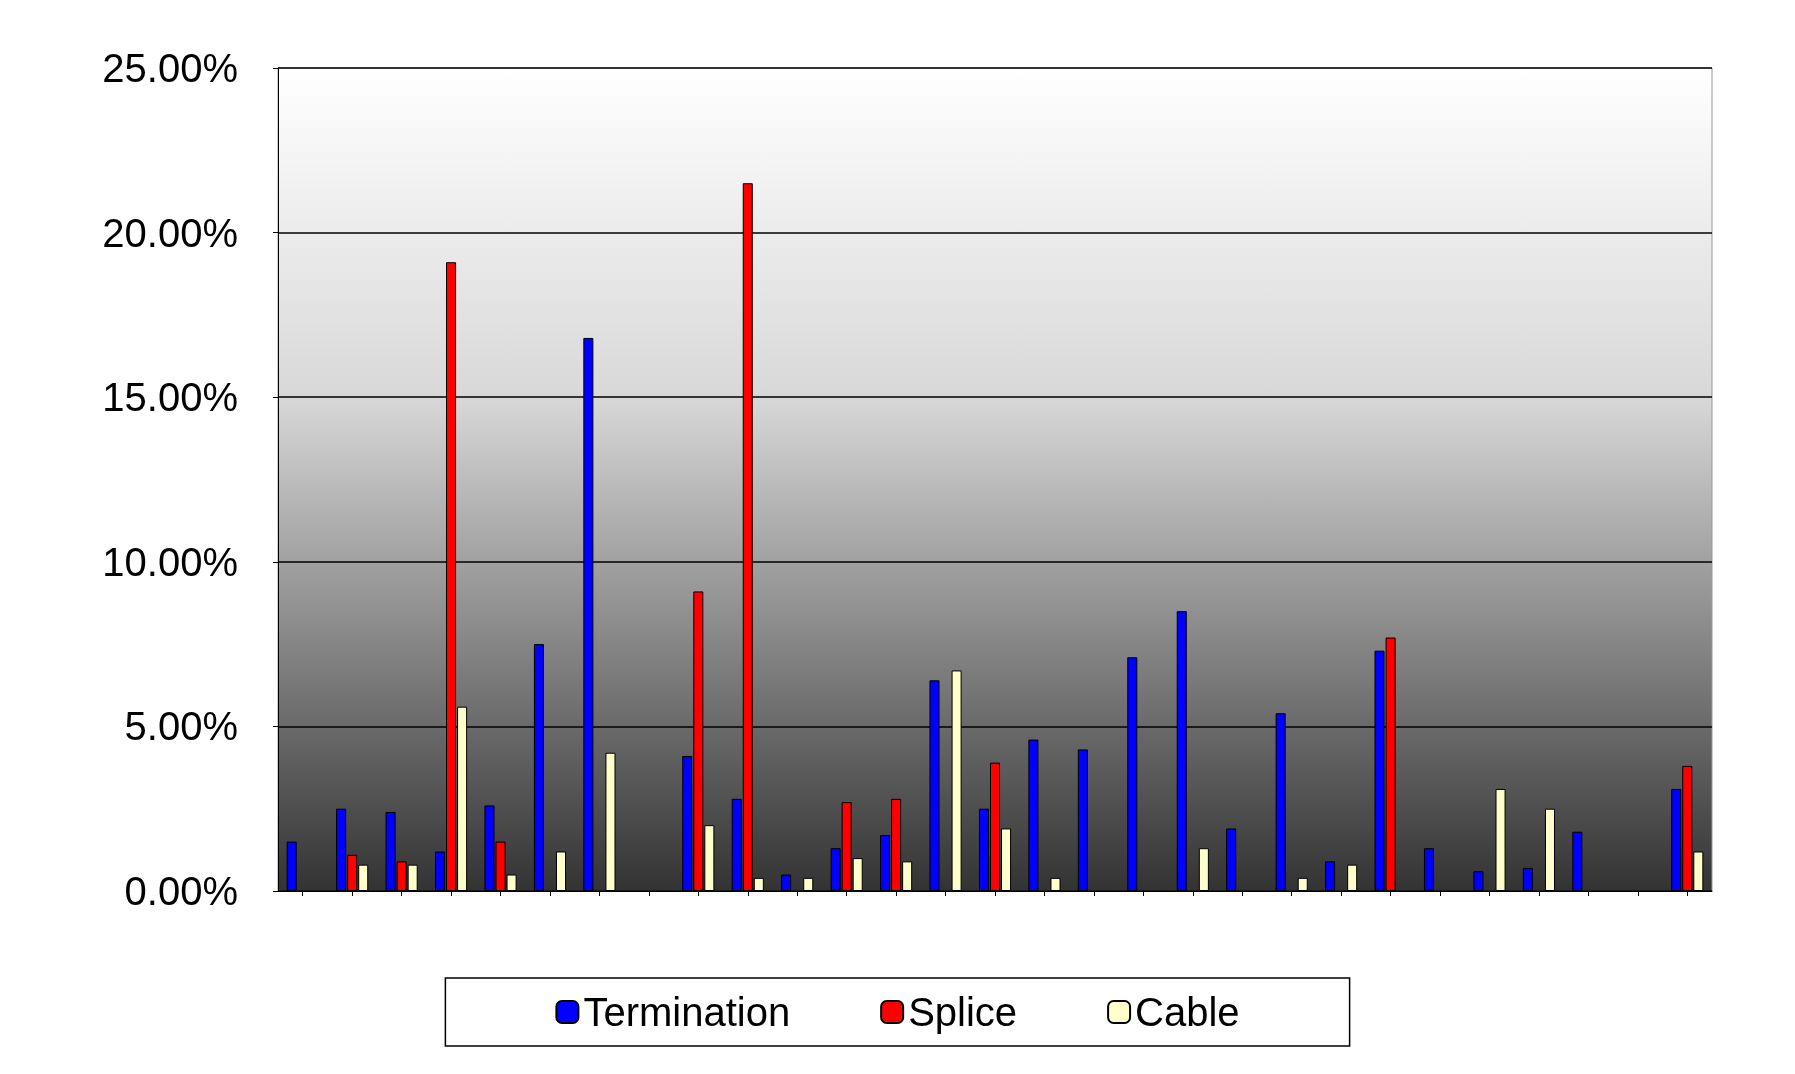  Describe the element at coordinates (963, 1012) in the screenshot. I see `legend-label: Splice` at that location.